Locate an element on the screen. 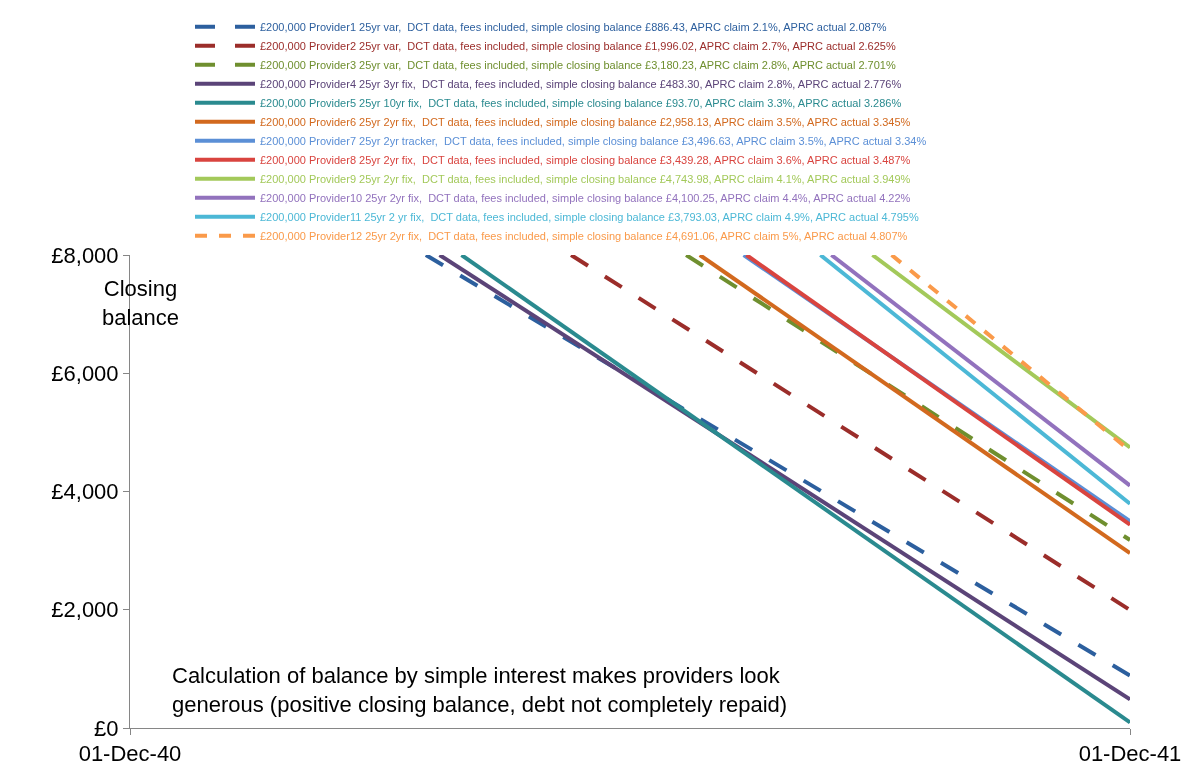 The image size is (1203, 783). text: £200,000 Provider4 25yr 3yr fix, DCT data, fees included, simple closing balance £483.30, APRC claim 2.8%, APRC actual 2.776% is located at coordinates (581, 84).